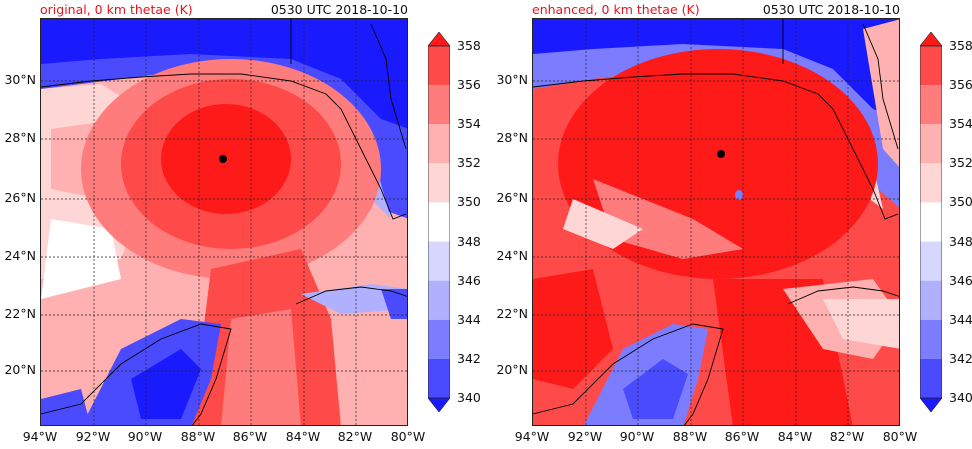 This screenshot has height=449, width=972. Describe the element at coordinates (116, 9) in the screenshot. I see `panel-title-label: original, 0 km thetae (K)` at that location.